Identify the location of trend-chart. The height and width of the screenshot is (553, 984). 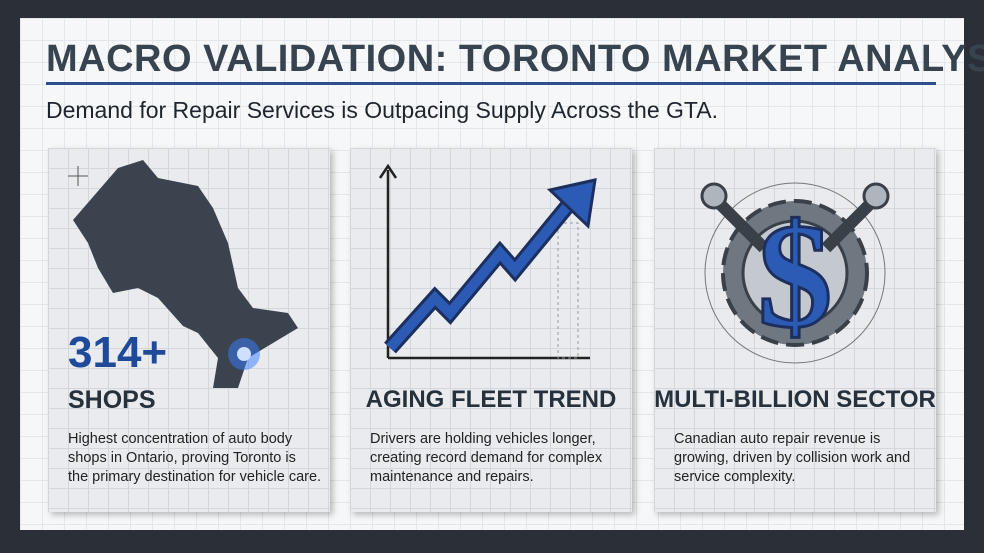
(487, 261).